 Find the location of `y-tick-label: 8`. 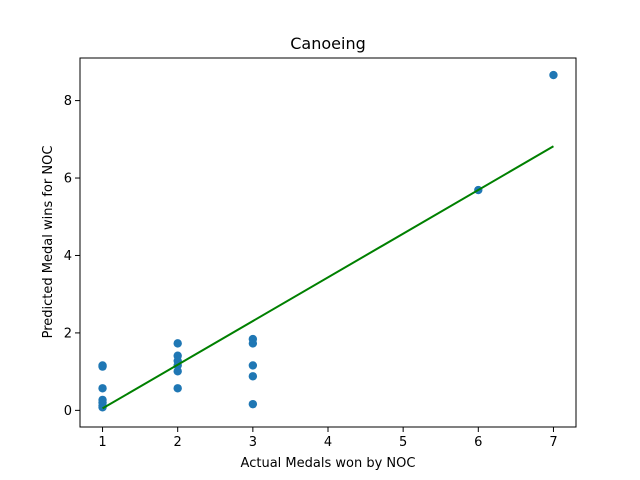

y-tick-label: 8 is located at coordinates (68, 101).